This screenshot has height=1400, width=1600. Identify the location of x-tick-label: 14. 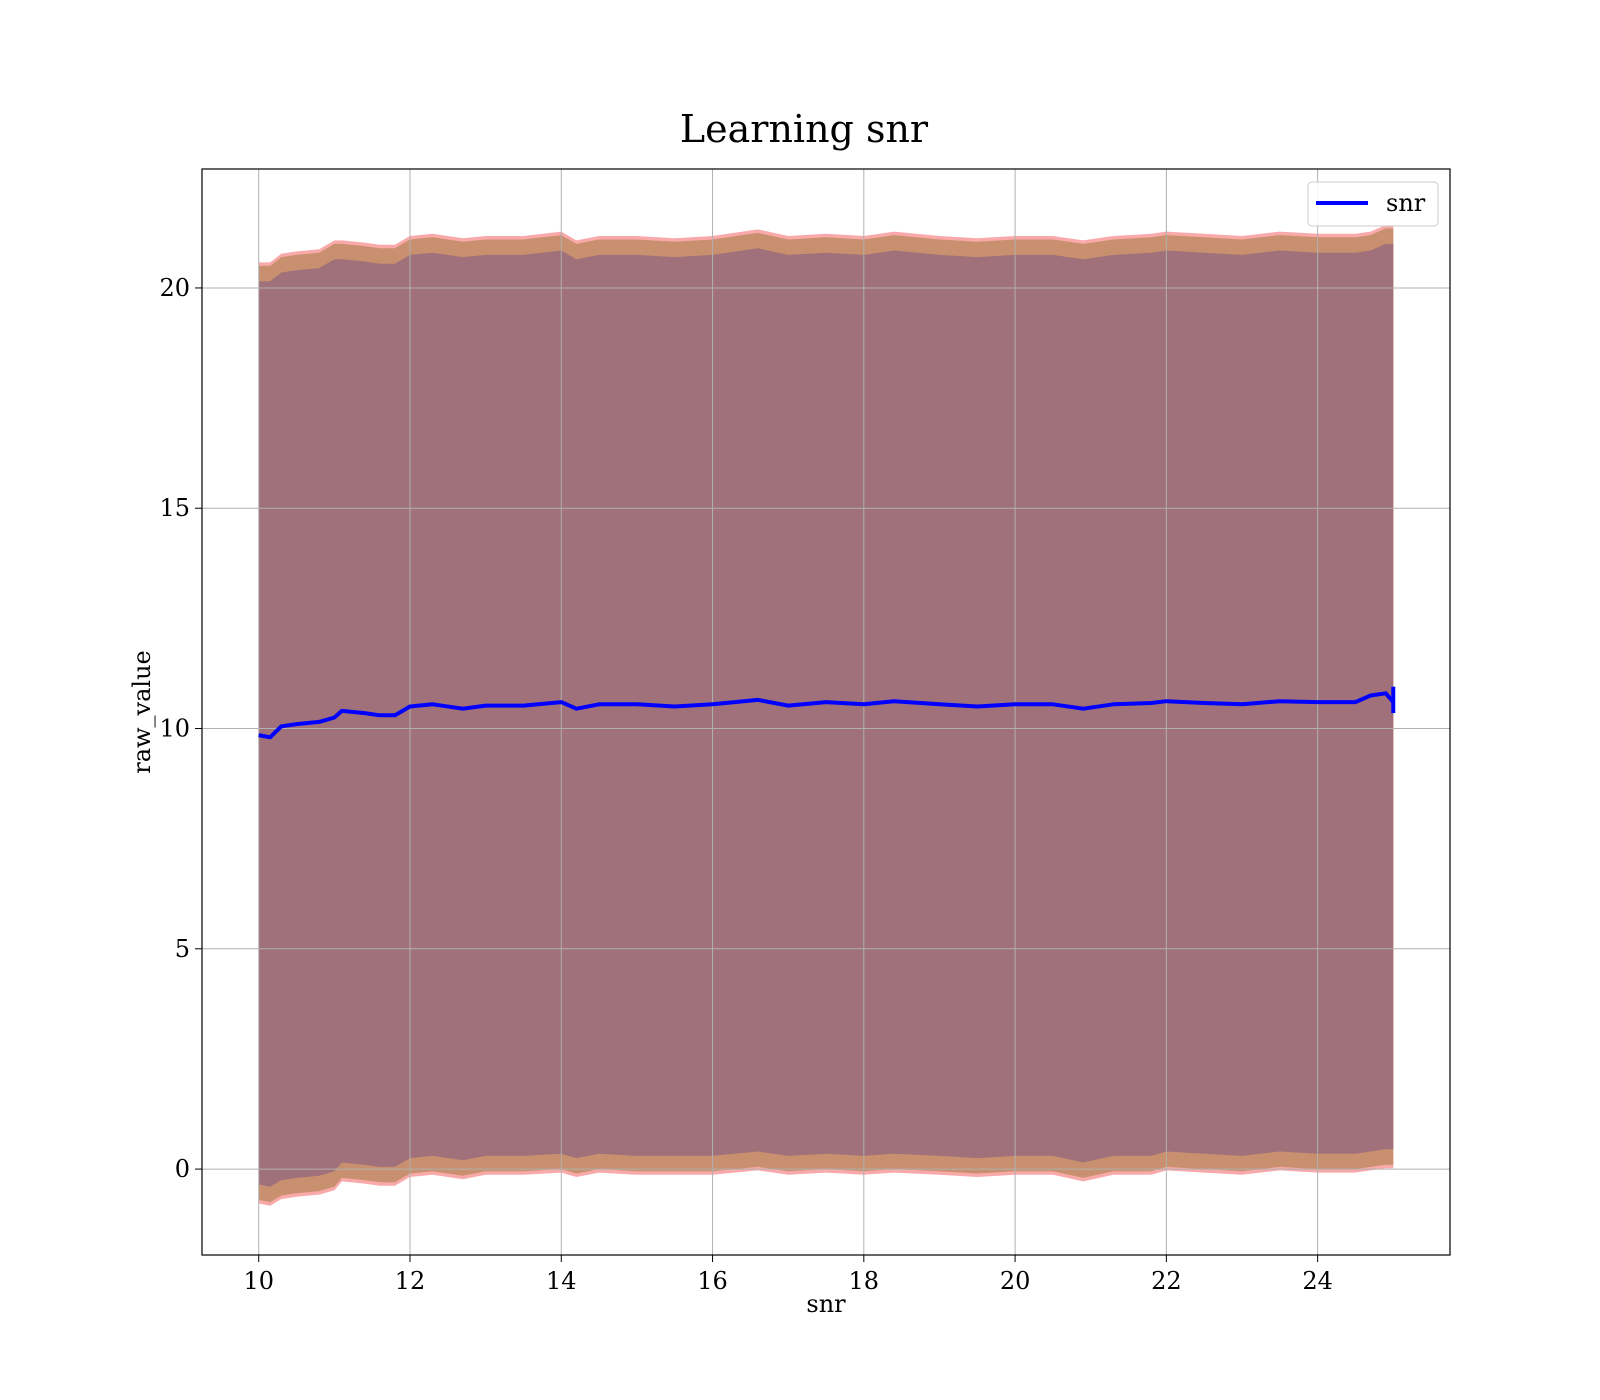
(561, 1281).